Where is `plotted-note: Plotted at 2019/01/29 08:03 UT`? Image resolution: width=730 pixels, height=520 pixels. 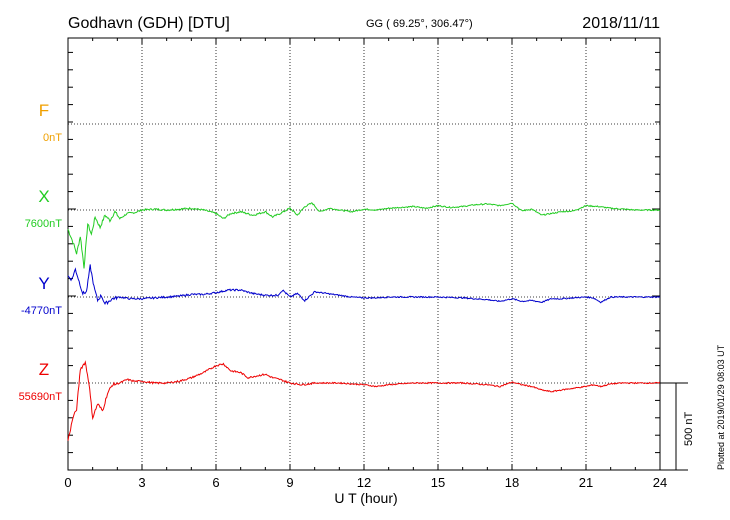
plotted-note: Plotted at 2019/01/29 08:03 UT is located at coordinates (721, 407).